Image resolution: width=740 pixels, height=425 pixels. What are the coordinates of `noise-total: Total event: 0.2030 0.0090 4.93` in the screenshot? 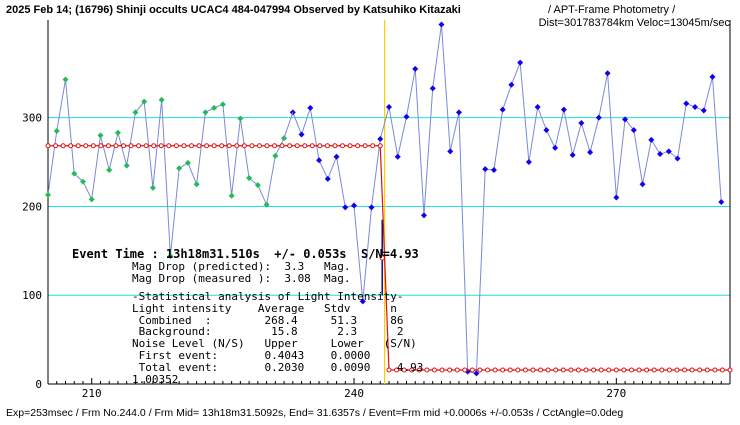 It's located at (277, 367).